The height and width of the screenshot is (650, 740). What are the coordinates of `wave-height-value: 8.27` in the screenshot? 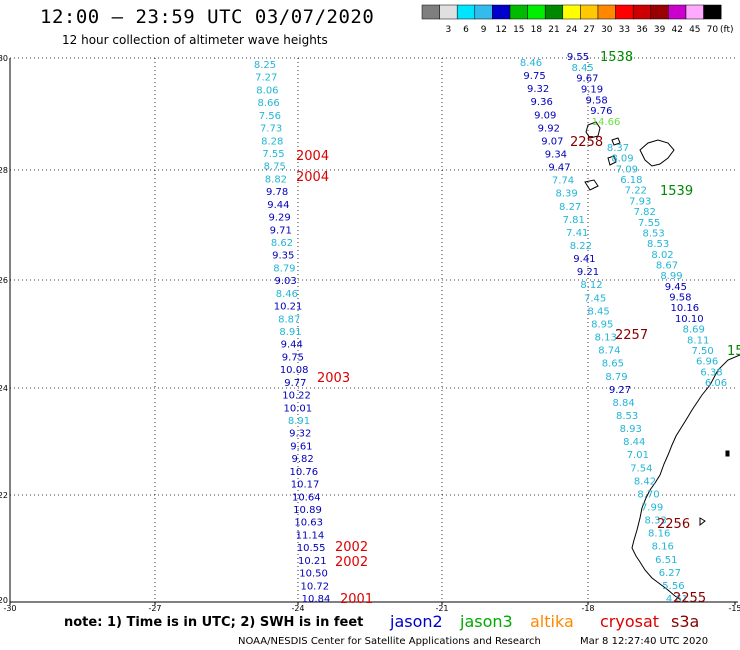 It's located at (570, 207).